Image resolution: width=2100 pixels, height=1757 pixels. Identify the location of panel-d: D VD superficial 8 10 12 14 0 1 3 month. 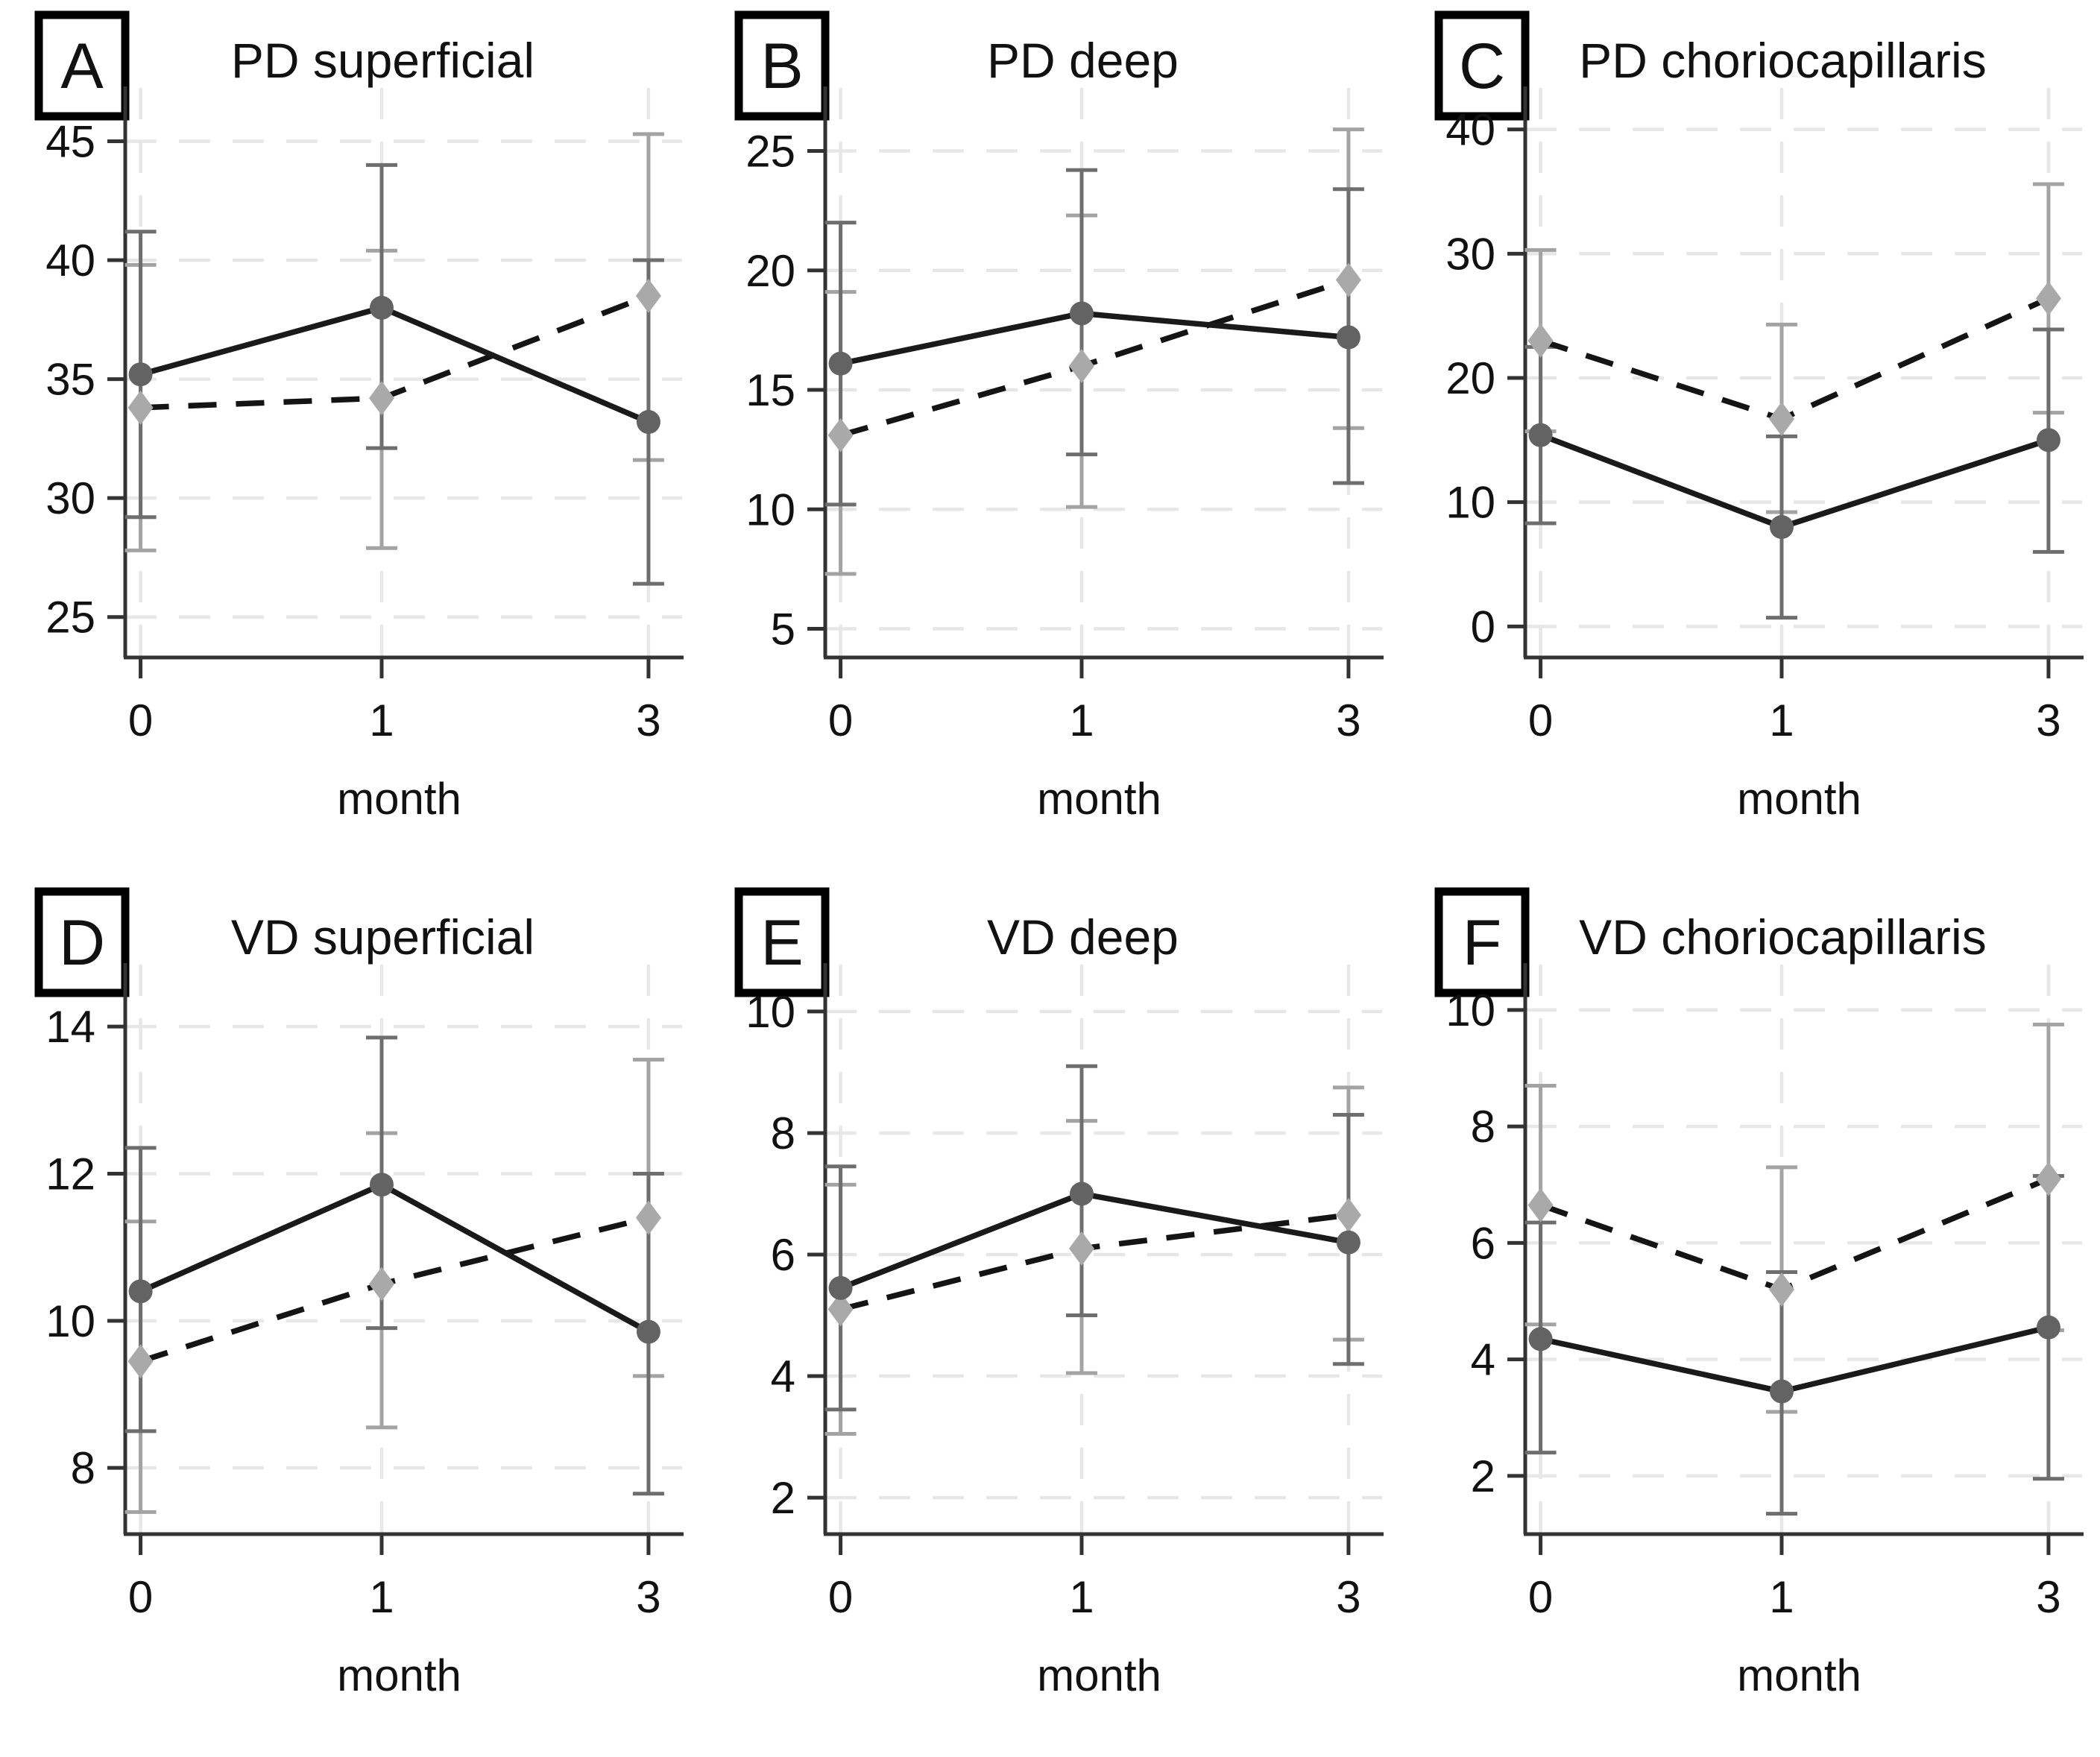
(359, 1293).